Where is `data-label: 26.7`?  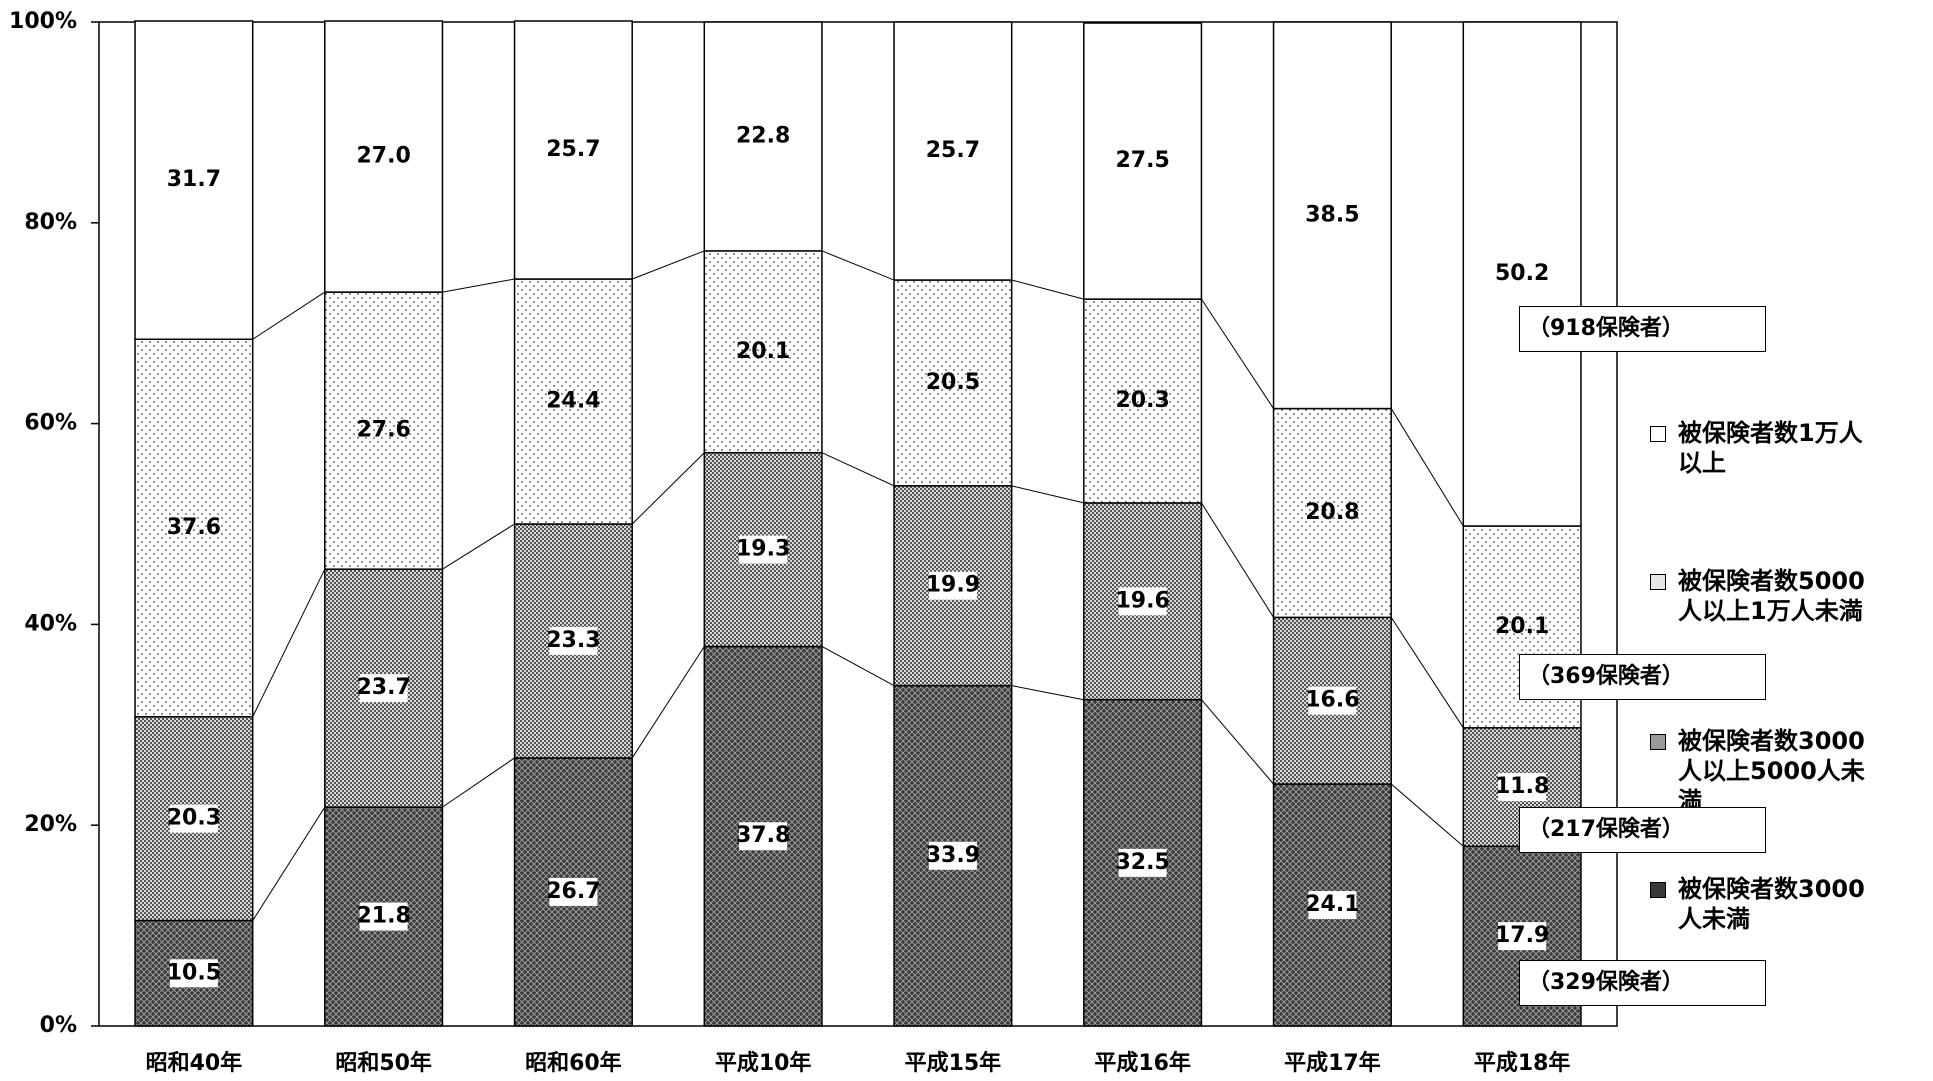 data-label: 26.7 is located at coordinates (573, 891).